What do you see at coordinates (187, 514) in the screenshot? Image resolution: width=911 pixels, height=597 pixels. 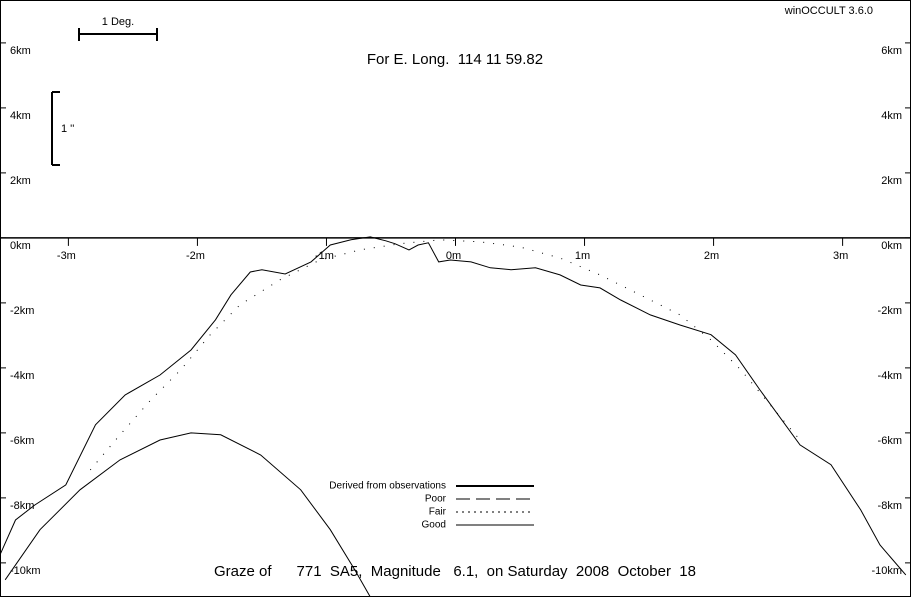 I see `profile-line` at bounding box center [187, 514].